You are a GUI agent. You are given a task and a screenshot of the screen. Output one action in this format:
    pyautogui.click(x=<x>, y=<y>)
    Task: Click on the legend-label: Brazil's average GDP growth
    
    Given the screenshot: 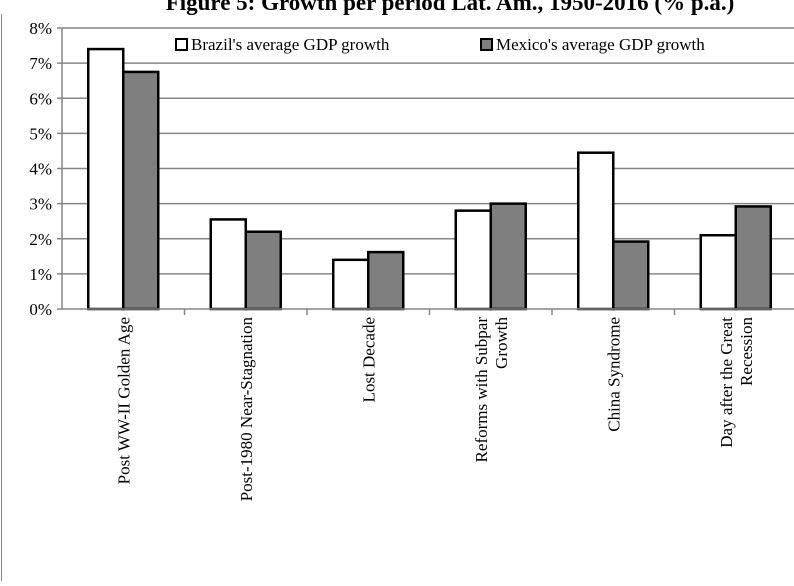 What is the action you would take?
    pyautogui.click(x=290, y=44)
    